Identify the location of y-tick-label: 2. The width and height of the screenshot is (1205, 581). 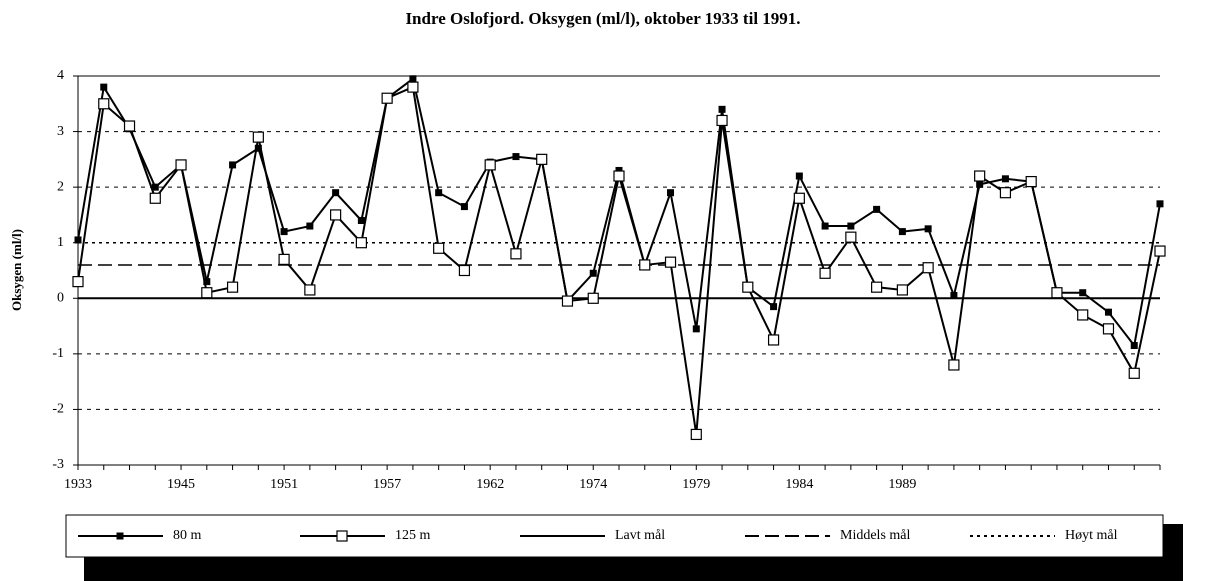
(60, 186).